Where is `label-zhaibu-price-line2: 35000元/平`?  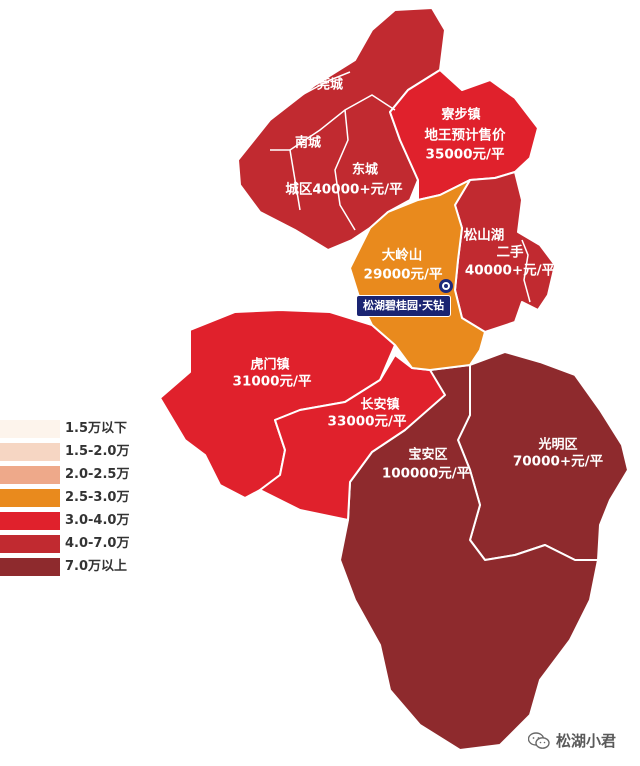
label-zhaibu-price-line2: 35000元/平 is located at coordinates (465, 154).